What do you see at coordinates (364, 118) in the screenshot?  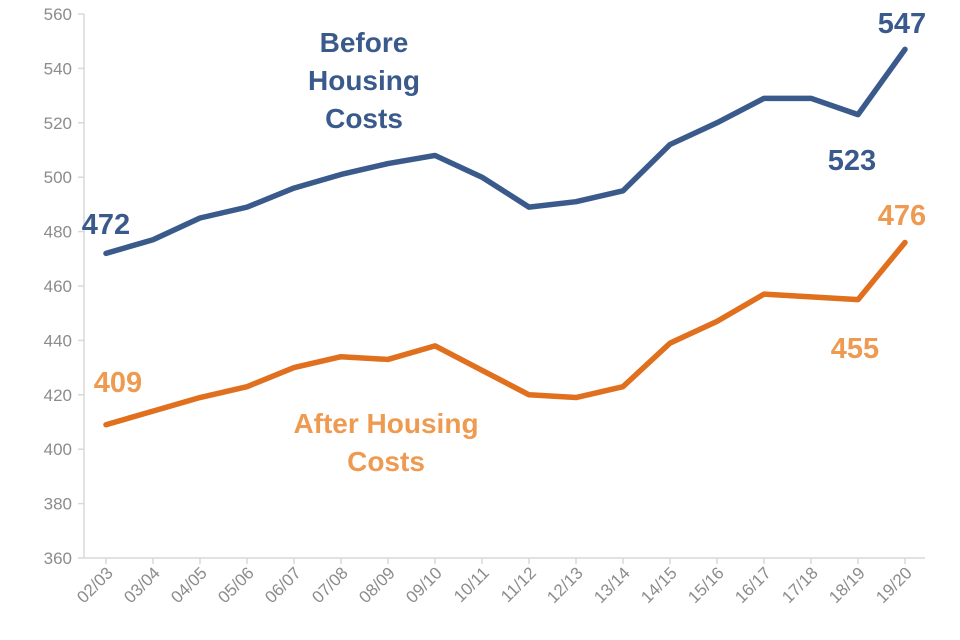 I see `before-housing-costs-name: Costs` at bounding box center [364, 118].